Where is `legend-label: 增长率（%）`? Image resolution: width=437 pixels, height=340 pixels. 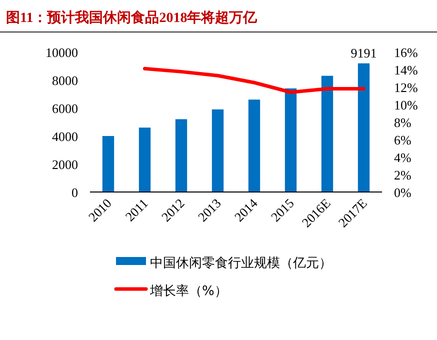 legend-label: 增长率（%） is located at coordinates (188, 291).